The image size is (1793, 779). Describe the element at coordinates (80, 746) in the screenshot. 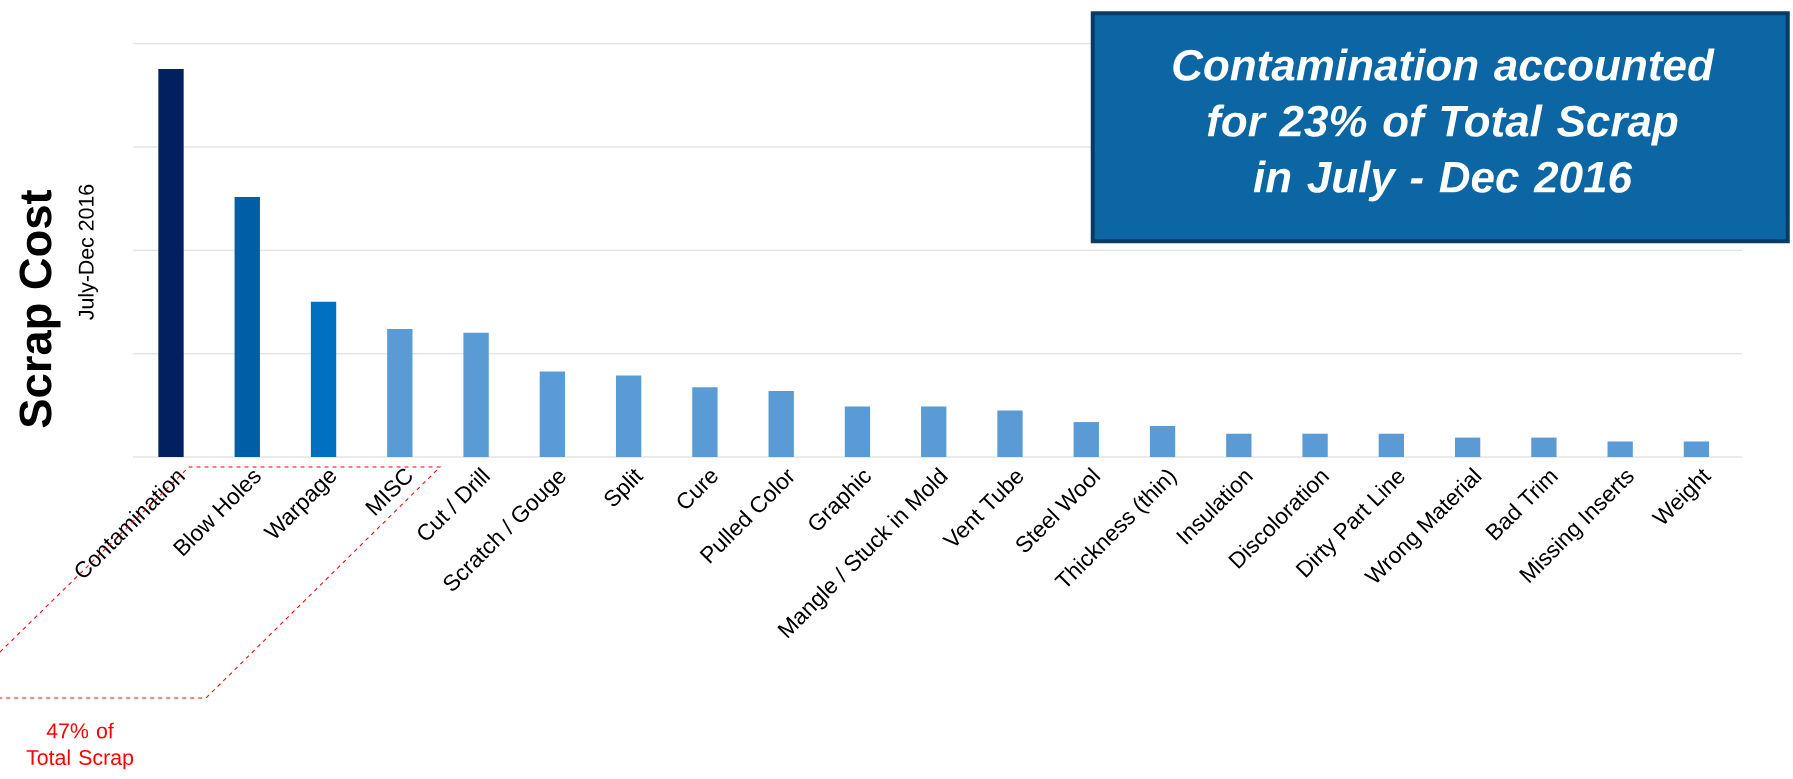

I see `text: 47% of Total Scrap` at that location.